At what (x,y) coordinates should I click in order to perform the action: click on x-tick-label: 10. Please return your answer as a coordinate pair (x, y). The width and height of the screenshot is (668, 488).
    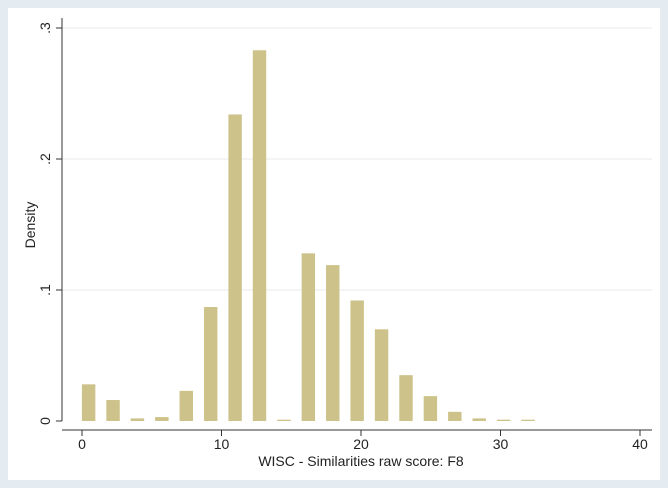
    Looking at the image, I should click on (222, 444).